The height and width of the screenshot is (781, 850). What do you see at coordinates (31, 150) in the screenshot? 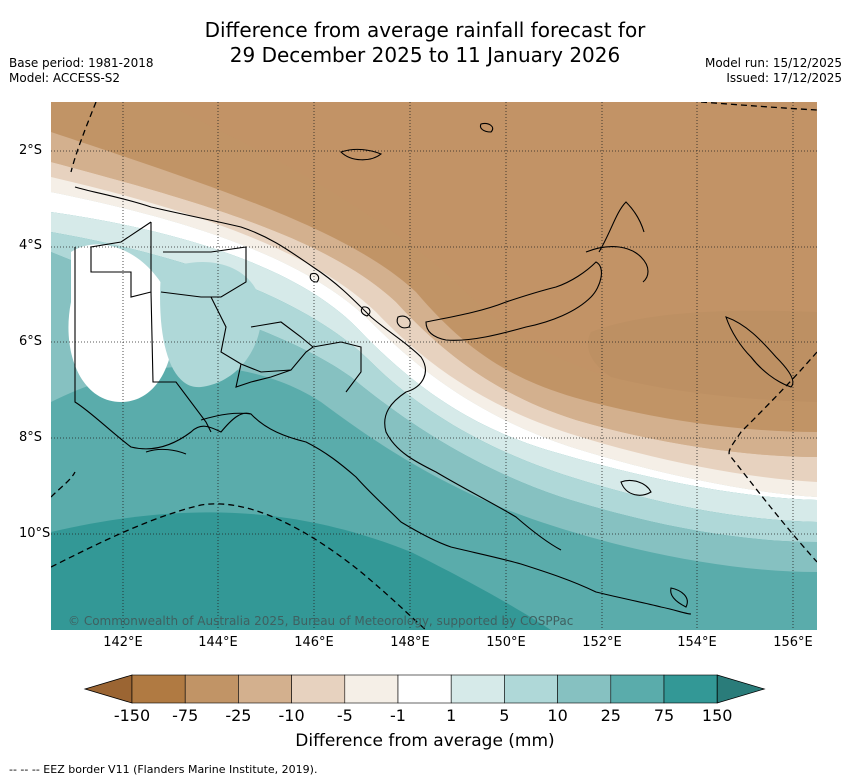
I see `y-tick-2s: 2°S` at bounding box center [31, 150].